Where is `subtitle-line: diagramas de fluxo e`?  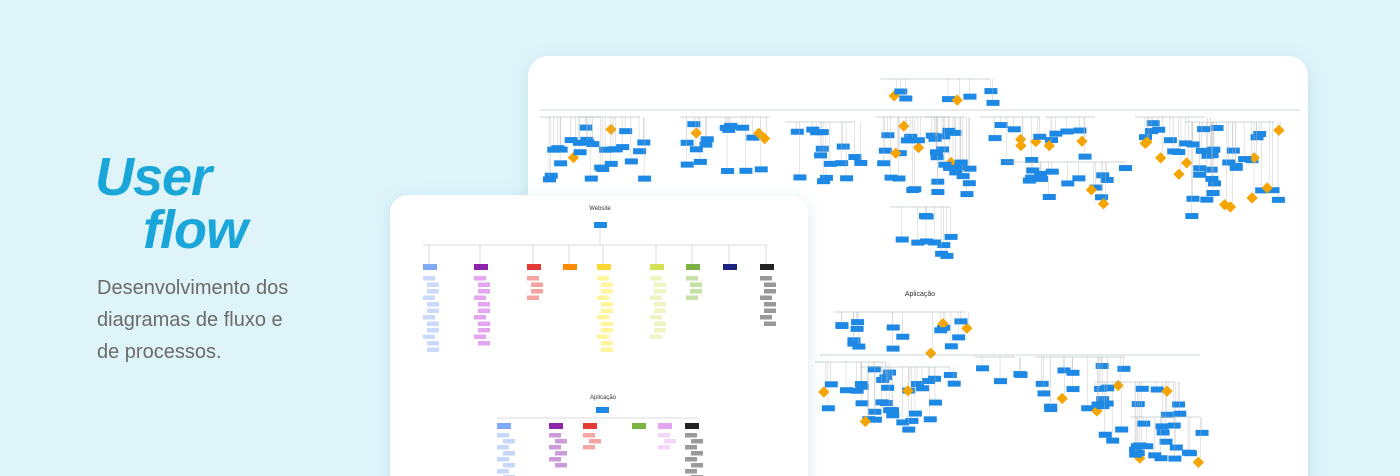 subtitle-line: diagramas de fluxo e is located at coordinates (190, 320).